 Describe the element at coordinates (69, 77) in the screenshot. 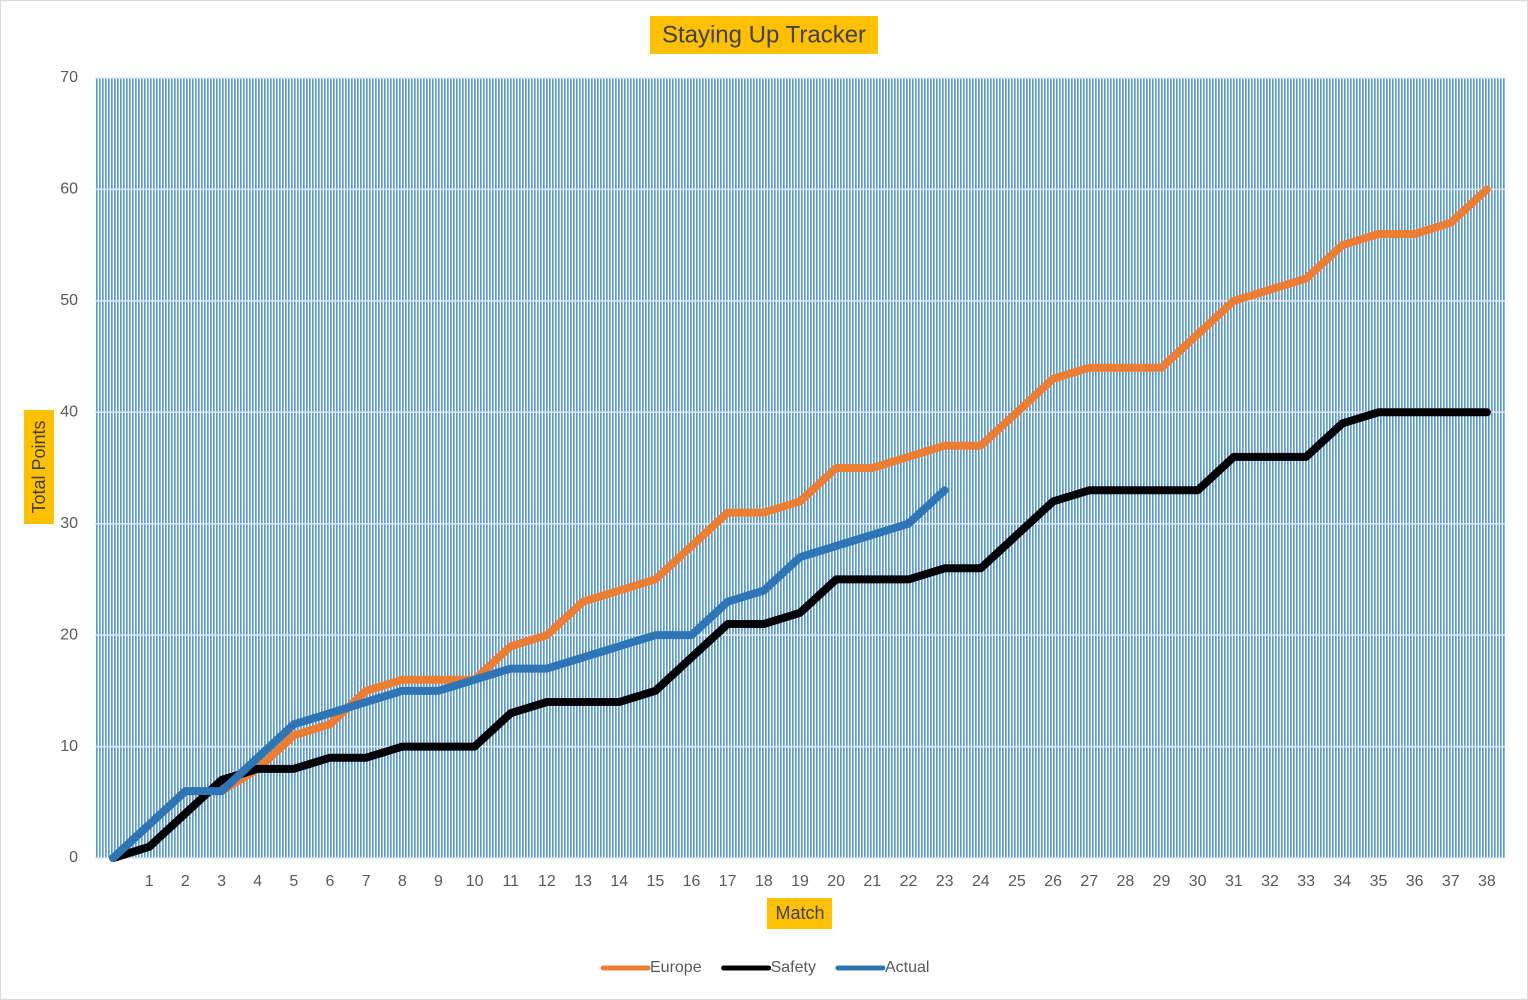

I see `y-tick-label: 70` at that location.